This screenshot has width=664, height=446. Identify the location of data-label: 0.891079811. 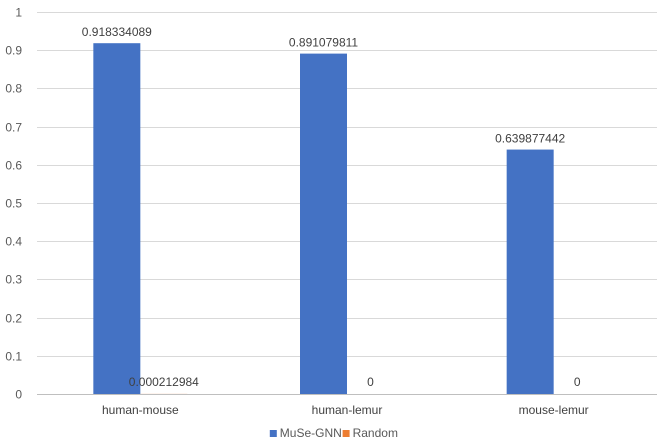
(324, 43).